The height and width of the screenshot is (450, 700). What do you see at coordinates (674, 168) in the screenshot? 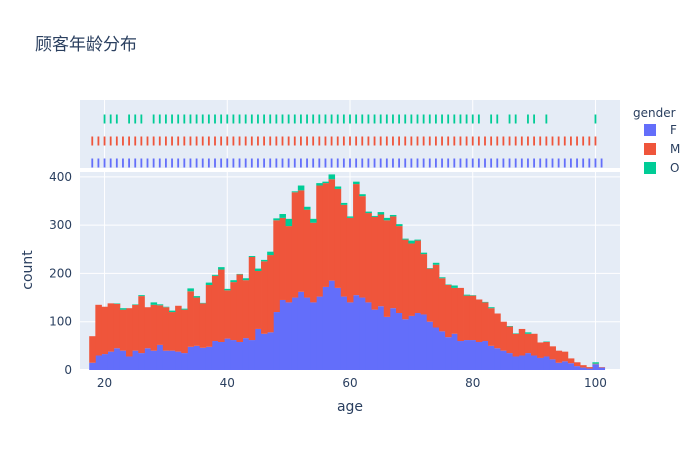
I see `legend-label-o: O` at bounding box center [674, 168].